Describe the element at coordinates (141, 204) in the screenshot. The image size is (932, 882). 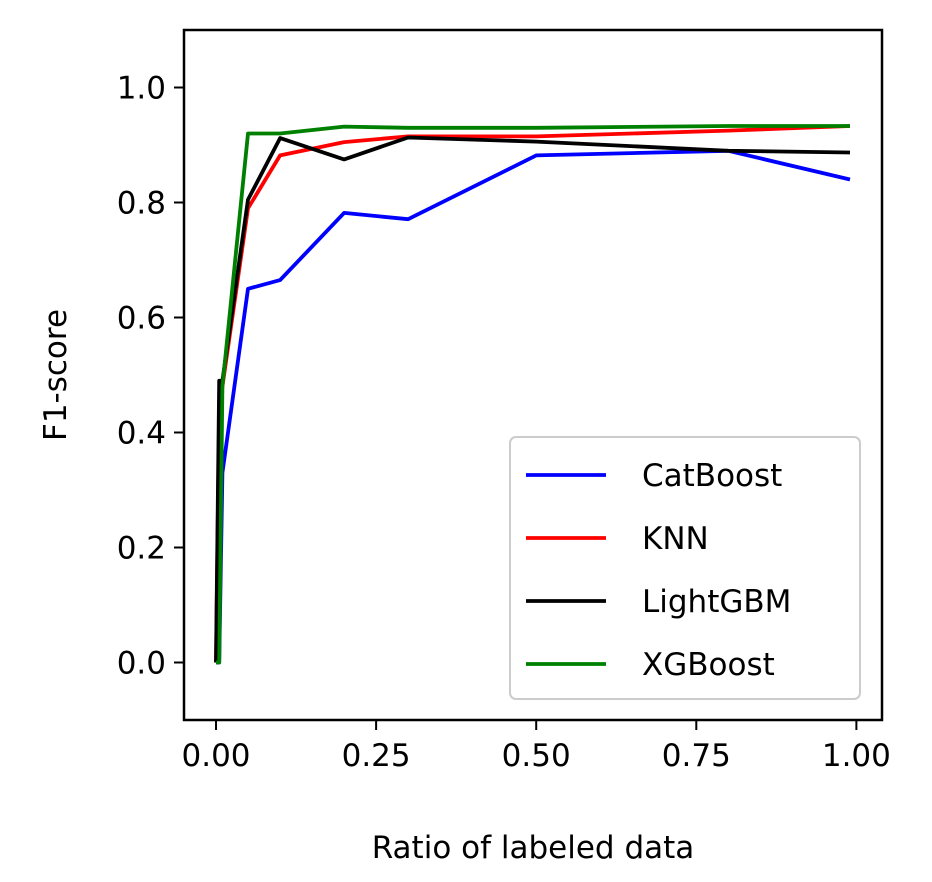
I see `y-tick-label: 0.8` at that location.